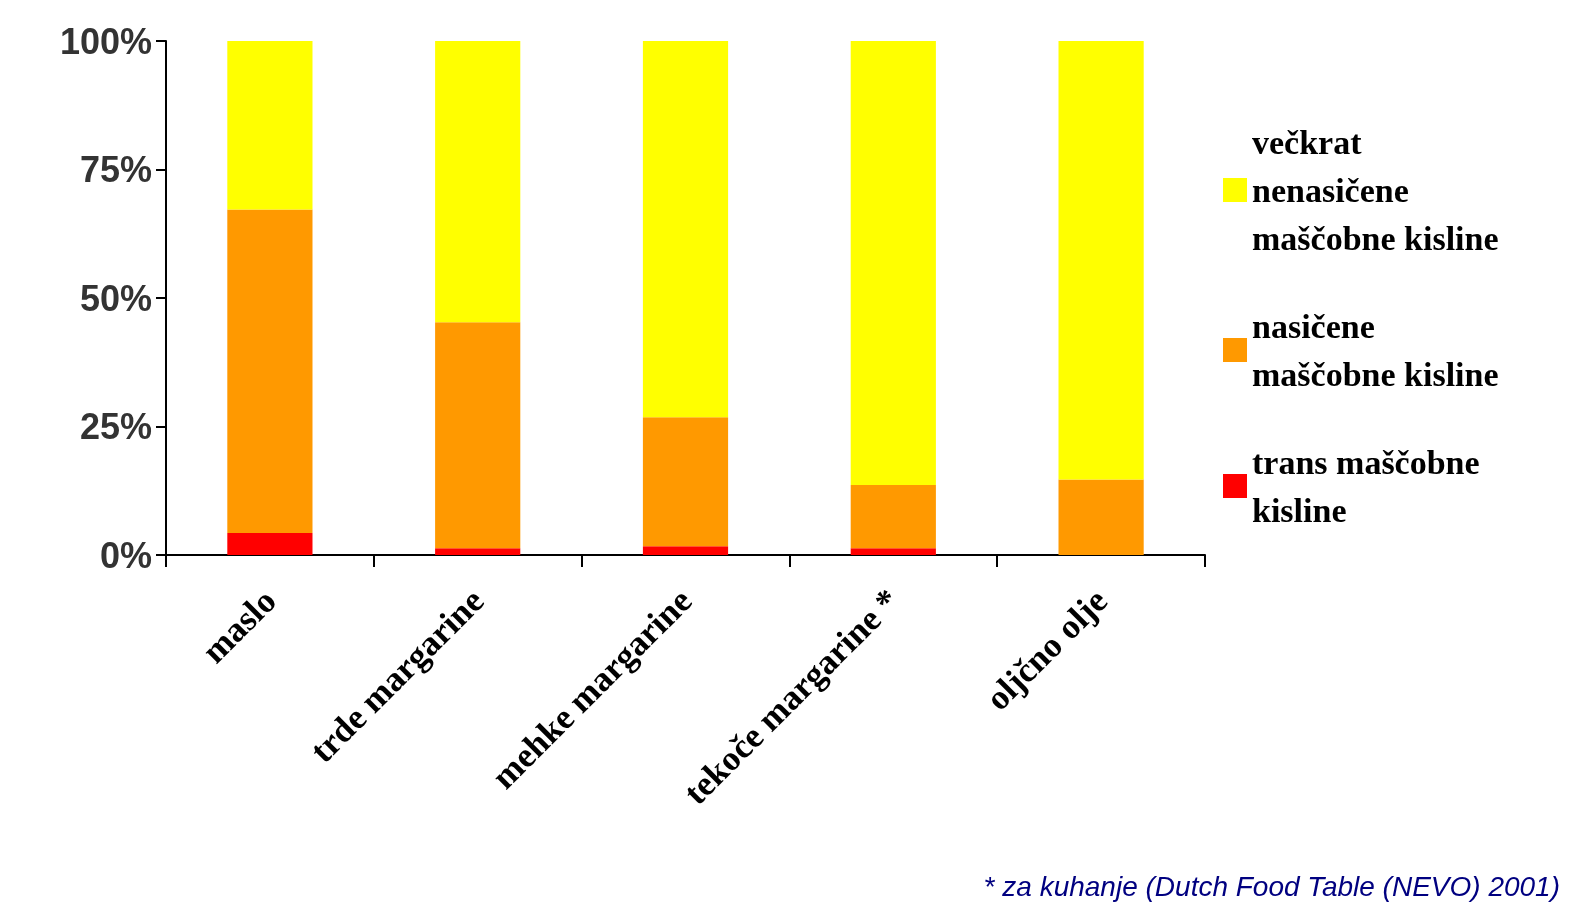  Describe the element at coordinates (115, 169) in the screenshot. I see `y-tick-label: 75%` at that location.